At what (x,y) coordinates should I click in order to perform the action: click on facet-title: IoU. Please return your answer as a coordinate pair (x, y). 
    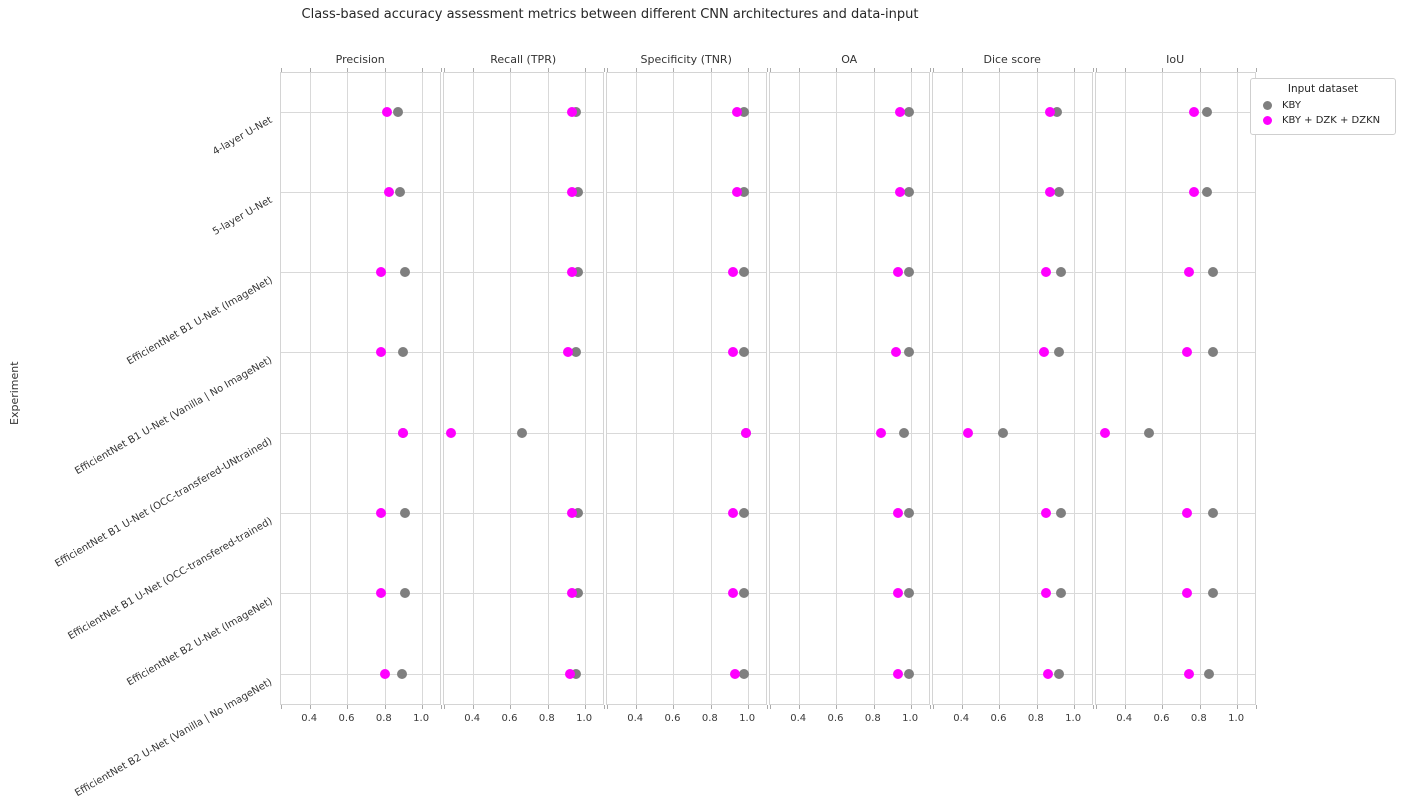
    Looking at the image, I should click on (1175, 59).